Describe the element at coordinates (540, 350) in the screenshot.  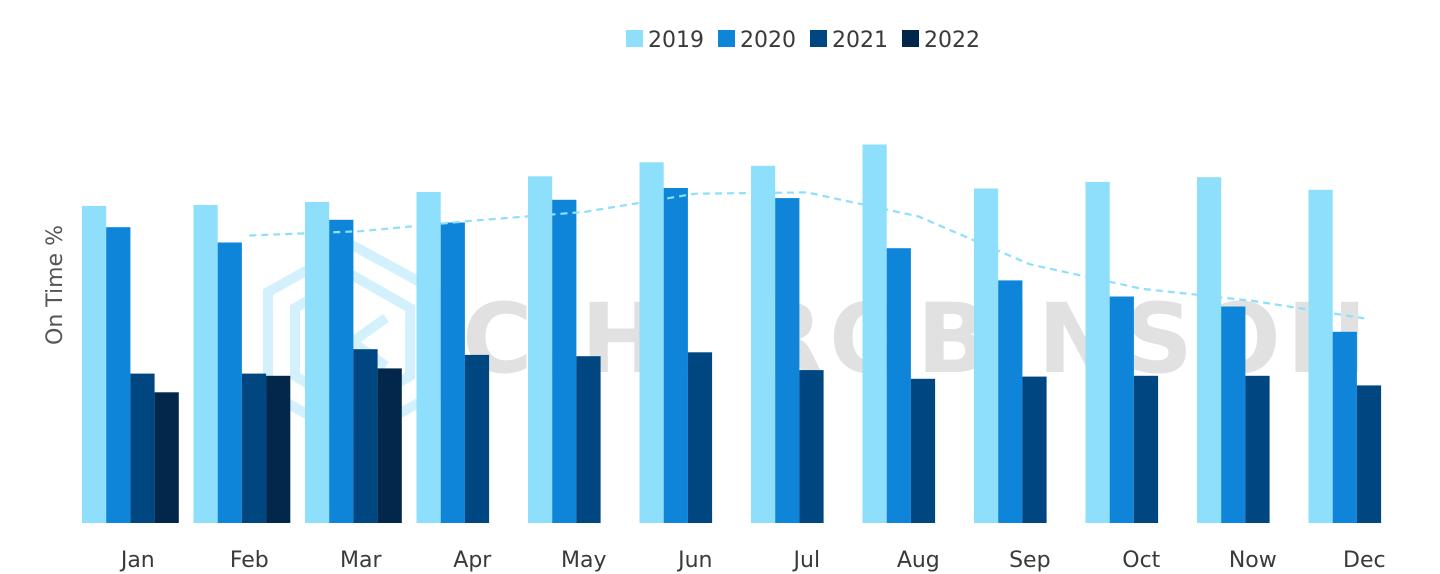
I see `bar-may-2019` at that location.